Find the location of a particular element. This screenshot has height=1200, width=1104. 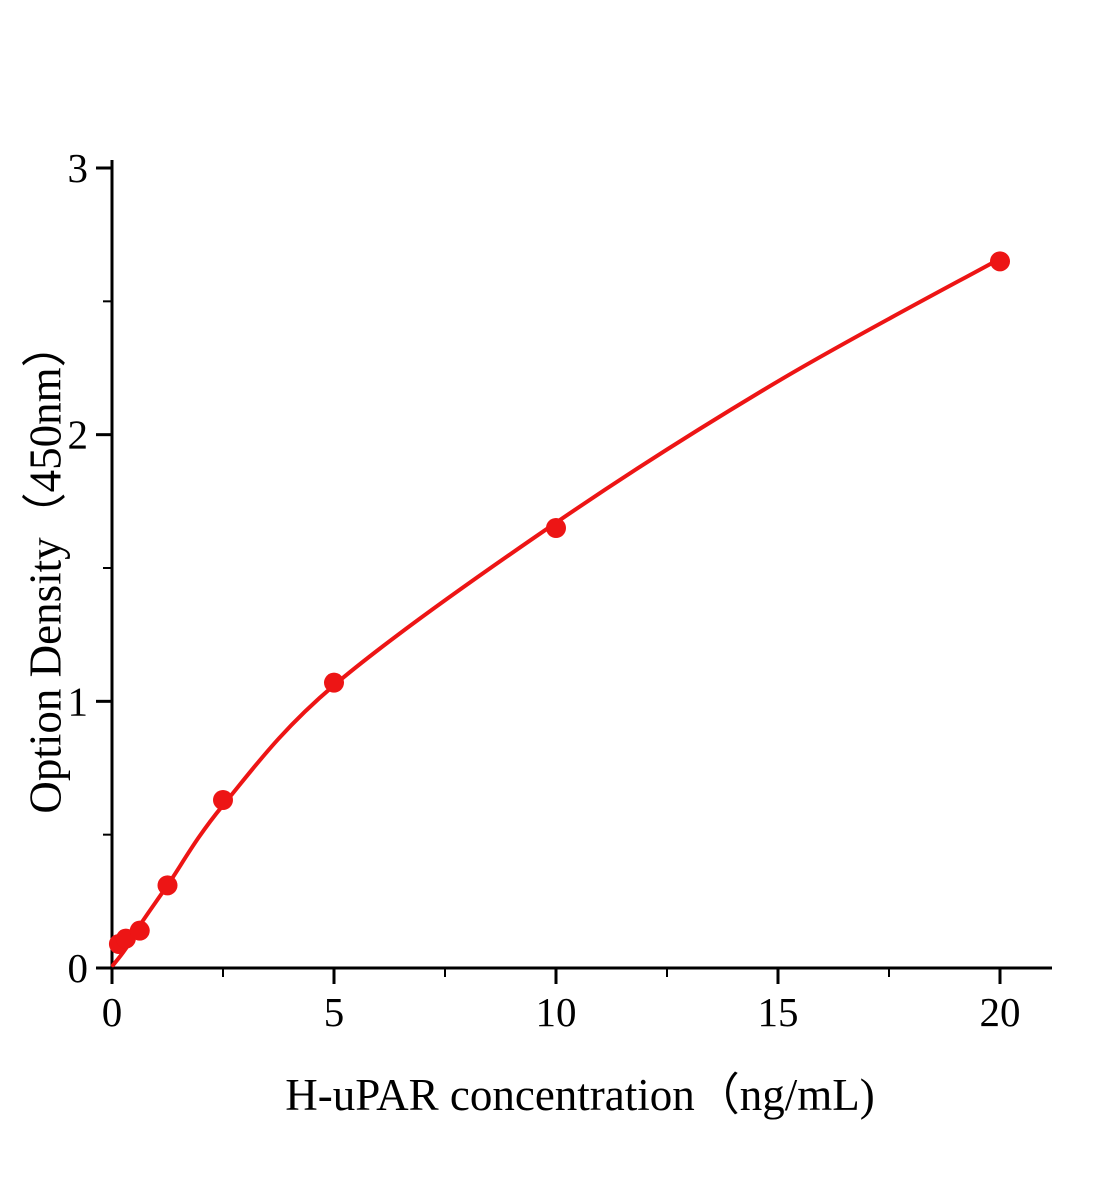

x-axis-title: H-uPAR concentration（ng/mL) is located at coordinates (580, 1095).